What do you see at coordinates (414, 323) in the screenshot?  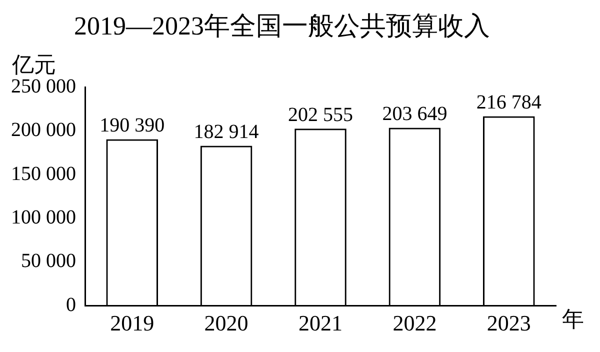 I see `x-tick-label: 2022` at bounding box center [414, 323].